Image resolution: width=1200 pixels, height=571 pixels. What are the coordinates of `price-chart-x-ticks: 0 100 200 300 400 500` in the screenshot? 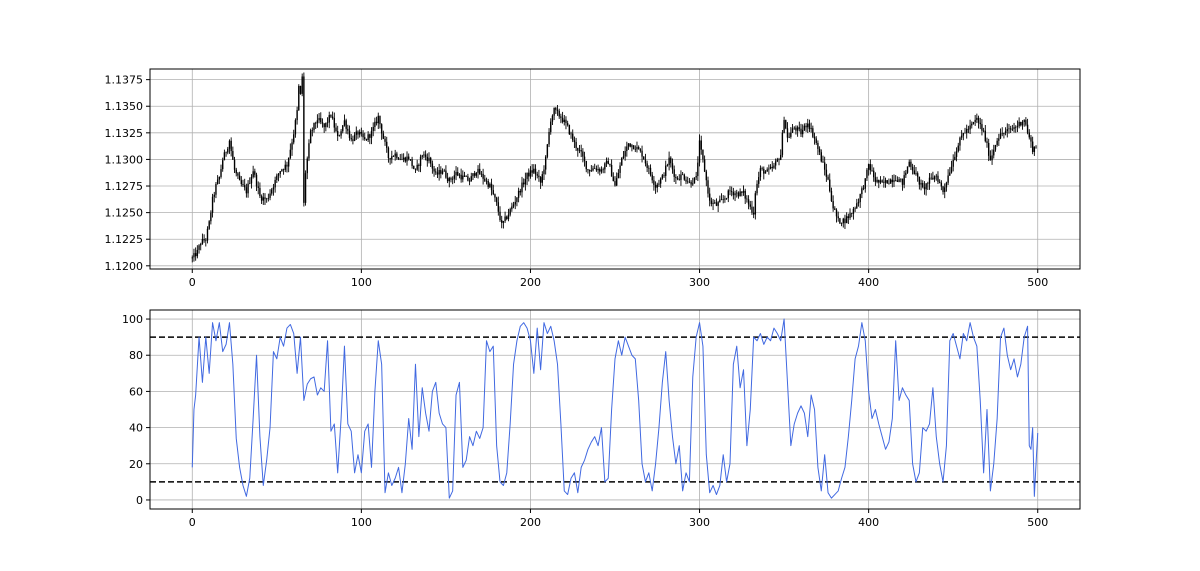 It's located at (618, 279).